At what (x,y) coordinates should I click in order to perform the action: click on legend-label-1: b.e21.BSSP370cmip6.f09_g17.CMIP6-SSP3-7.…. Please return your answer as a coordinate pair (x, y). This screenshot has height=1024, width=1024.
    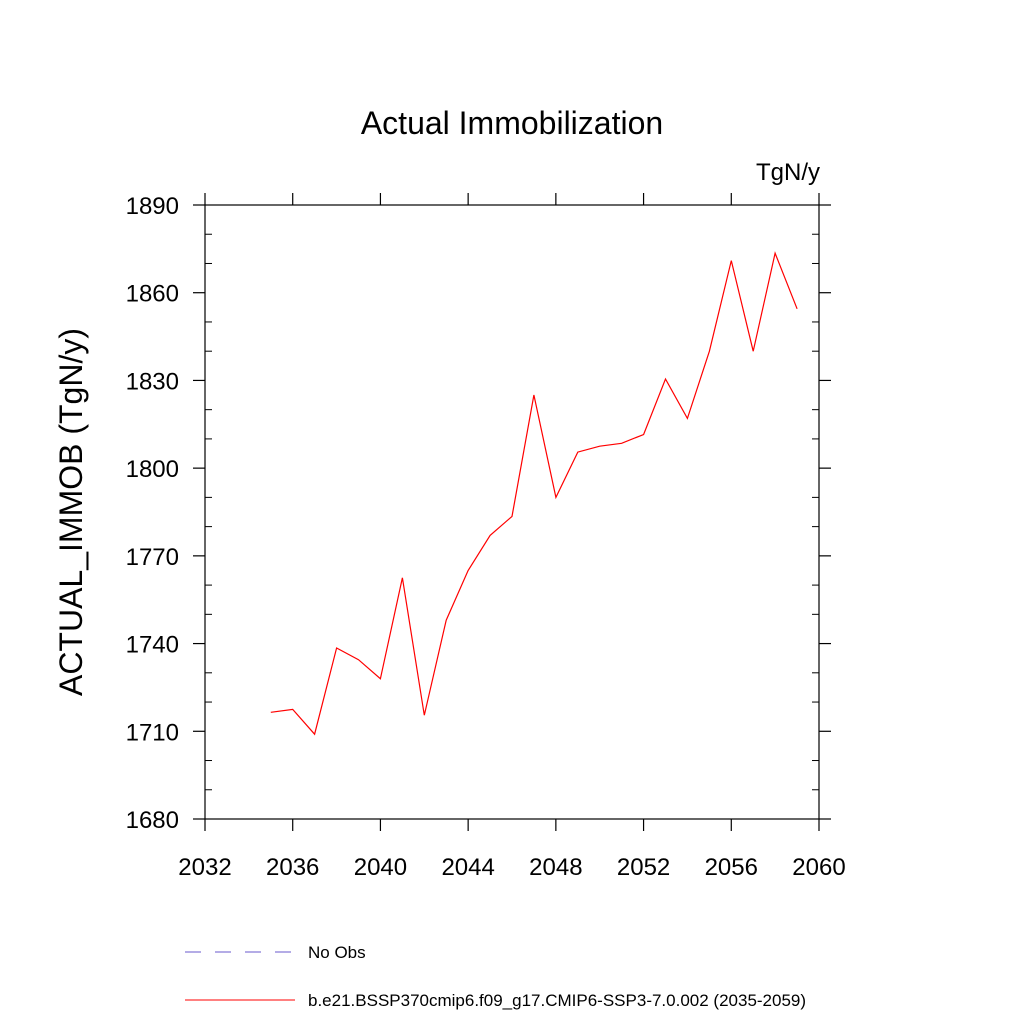
    Looking at the image, I should click on (557, 1000).